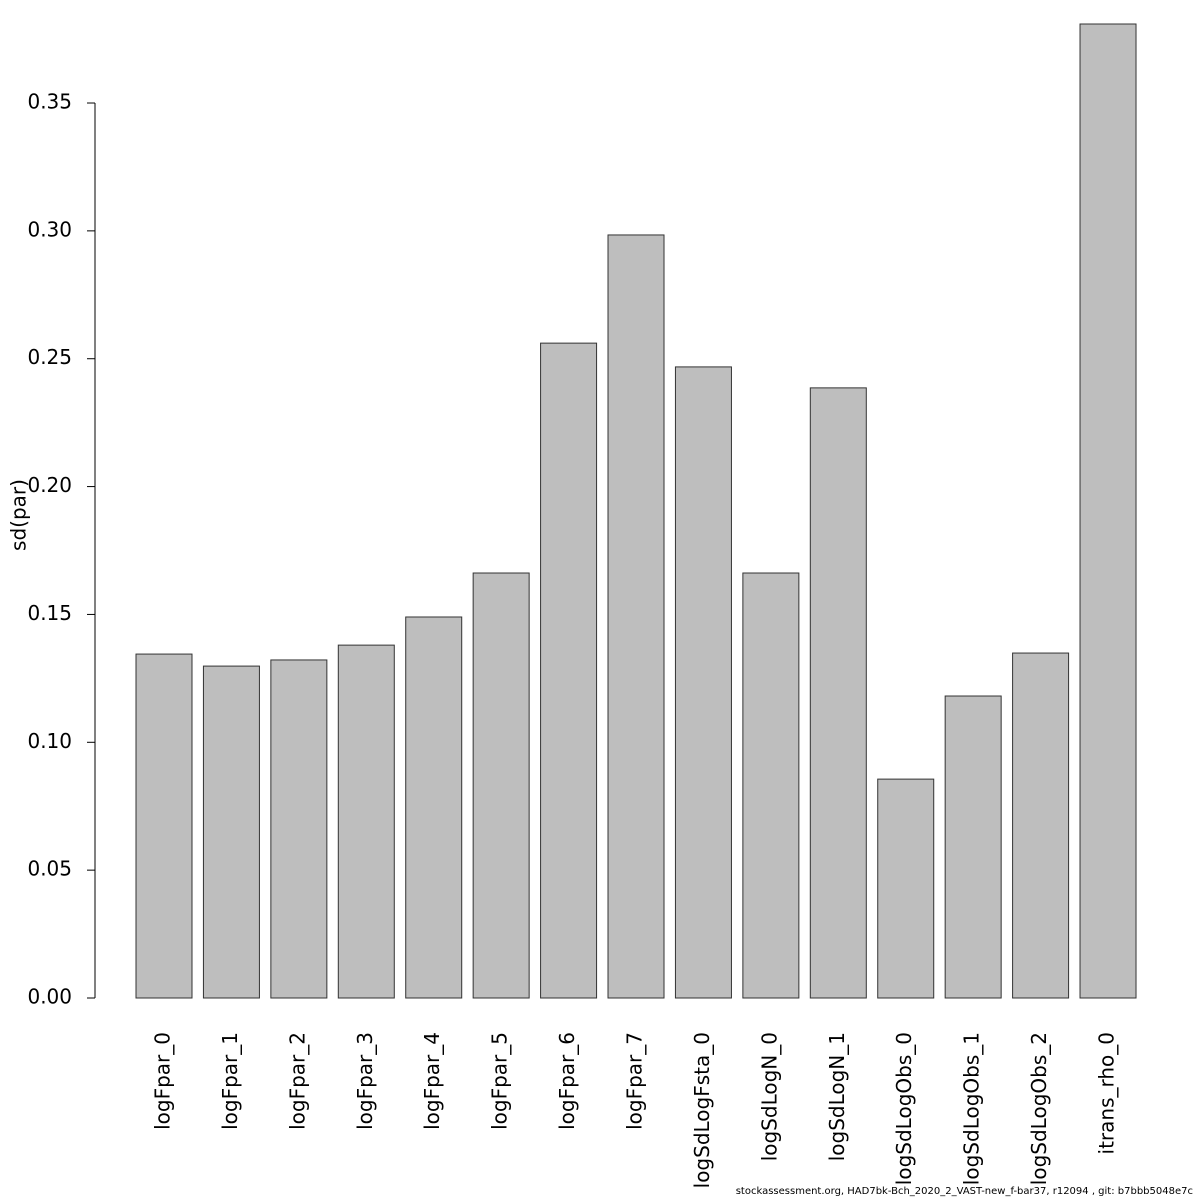 The height and width of the screenshot is (1200, 1200). Describe the element at coordinates (1039, 1108) in the screenshot. I see `x-tick-label: logSdLogObs_2` at that location.